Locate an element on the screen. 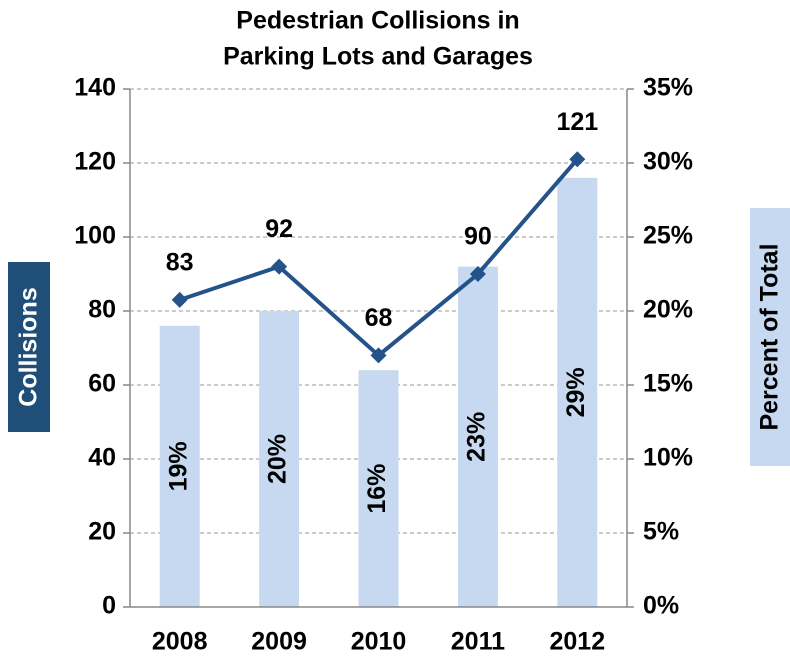 The height and width of the screenshot is (659, 790). line-value-label: 83 is located at coordinates (180, 263).